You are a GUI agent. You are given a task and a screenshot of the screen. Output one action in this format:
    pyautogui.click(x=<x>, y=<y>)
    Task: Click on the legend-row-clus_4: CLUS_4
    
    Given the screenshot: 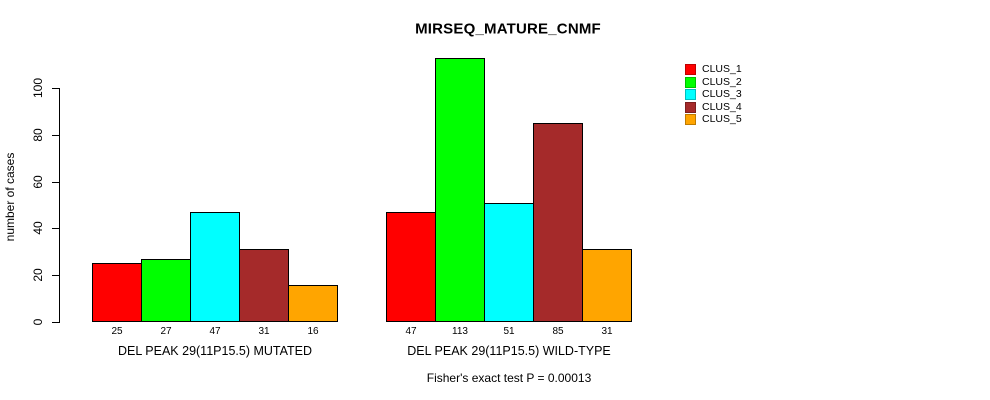 What is the action you would take?
    pyautogui.click(x=713, y=106)
    